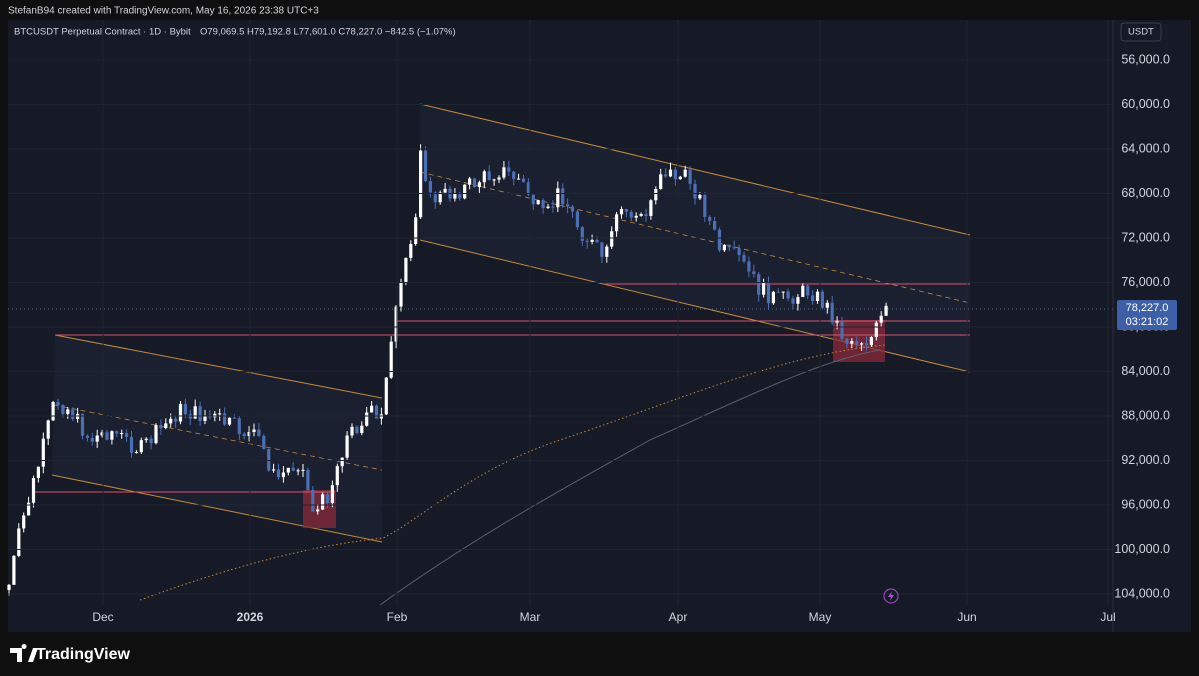 This screenshot has height=676, width=1199. I want to click on time-label: May, so click(820, 617).